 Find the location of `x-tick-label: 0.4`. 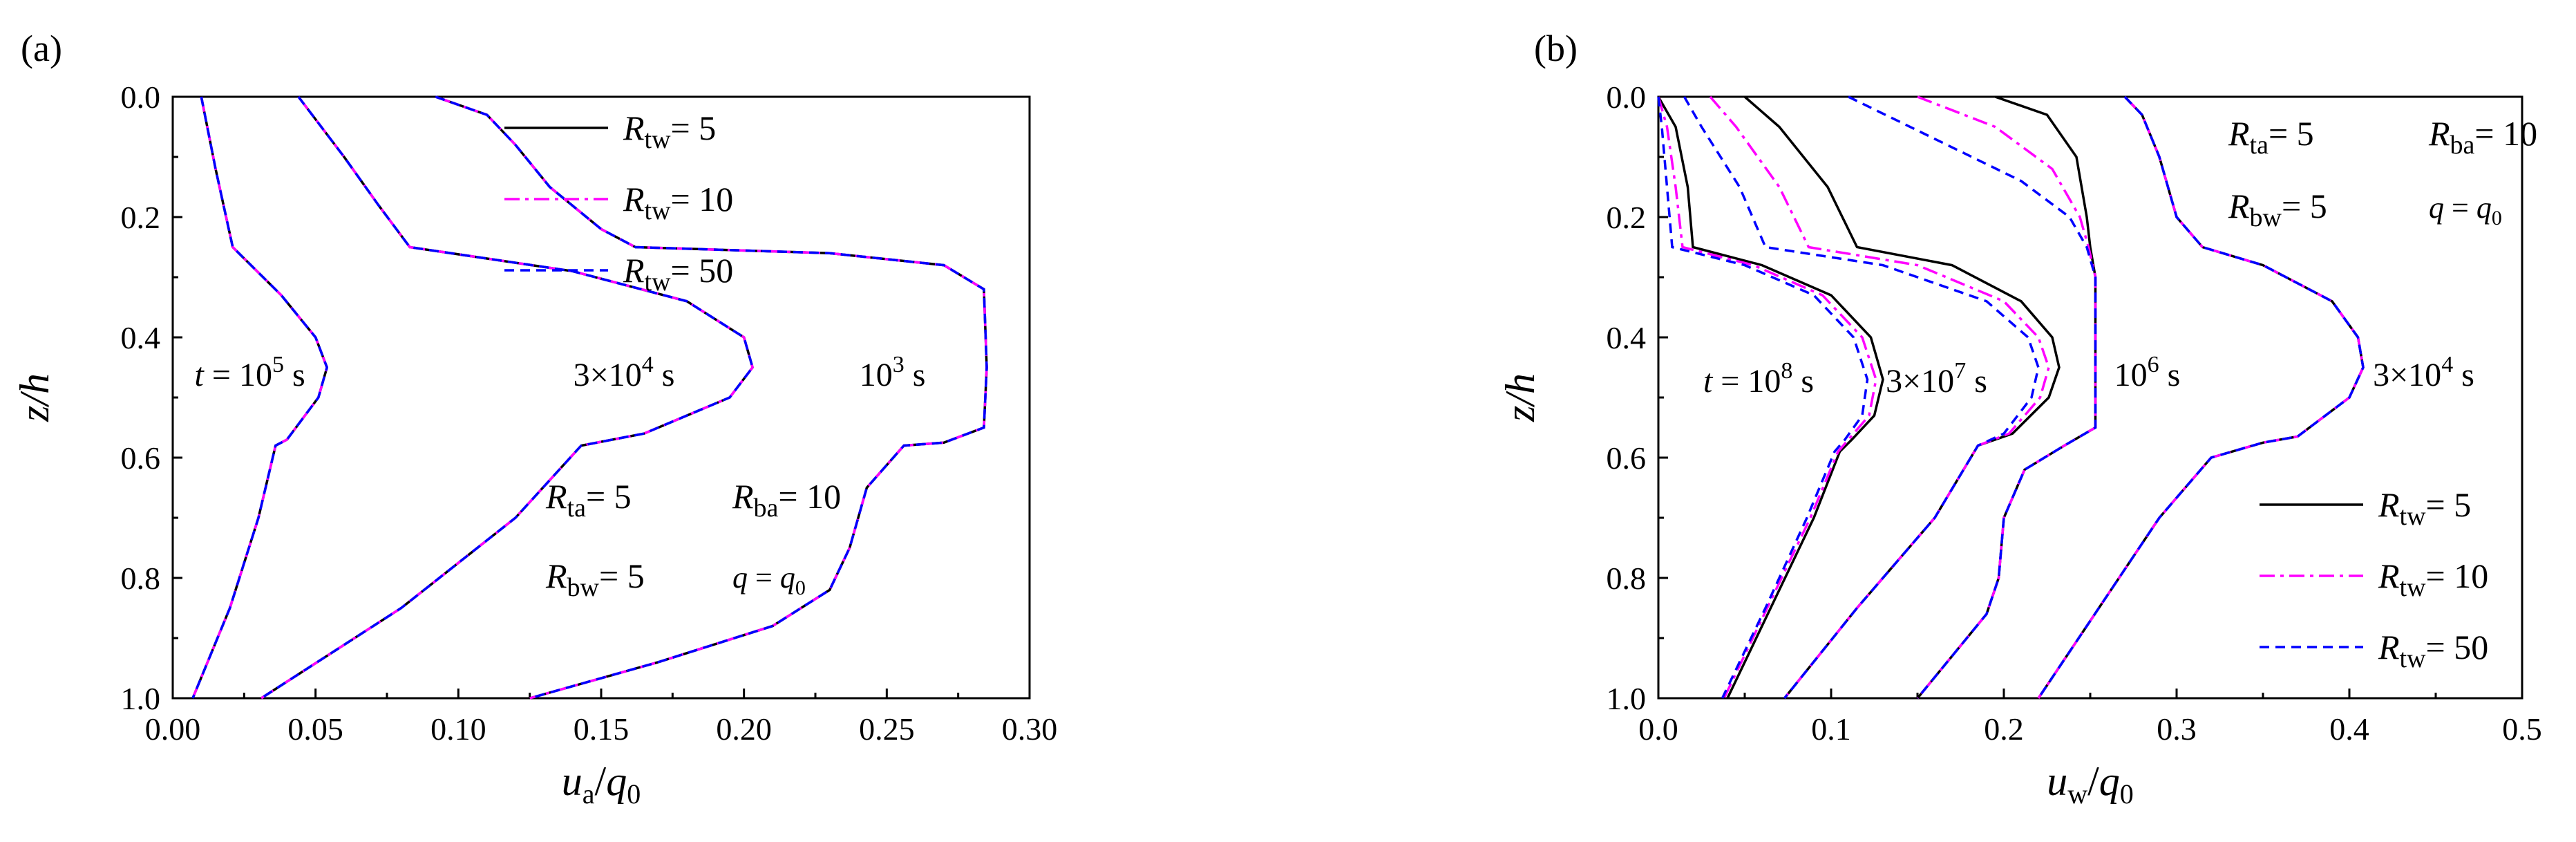

x-tick-label: 0.4 is located at coordinates (2349, 729).